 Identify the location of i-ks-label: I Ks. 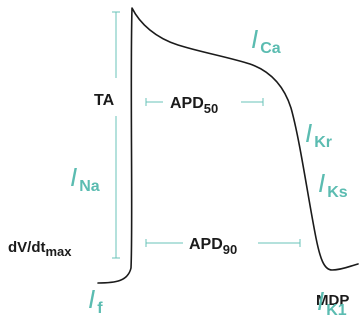
(333, 184).